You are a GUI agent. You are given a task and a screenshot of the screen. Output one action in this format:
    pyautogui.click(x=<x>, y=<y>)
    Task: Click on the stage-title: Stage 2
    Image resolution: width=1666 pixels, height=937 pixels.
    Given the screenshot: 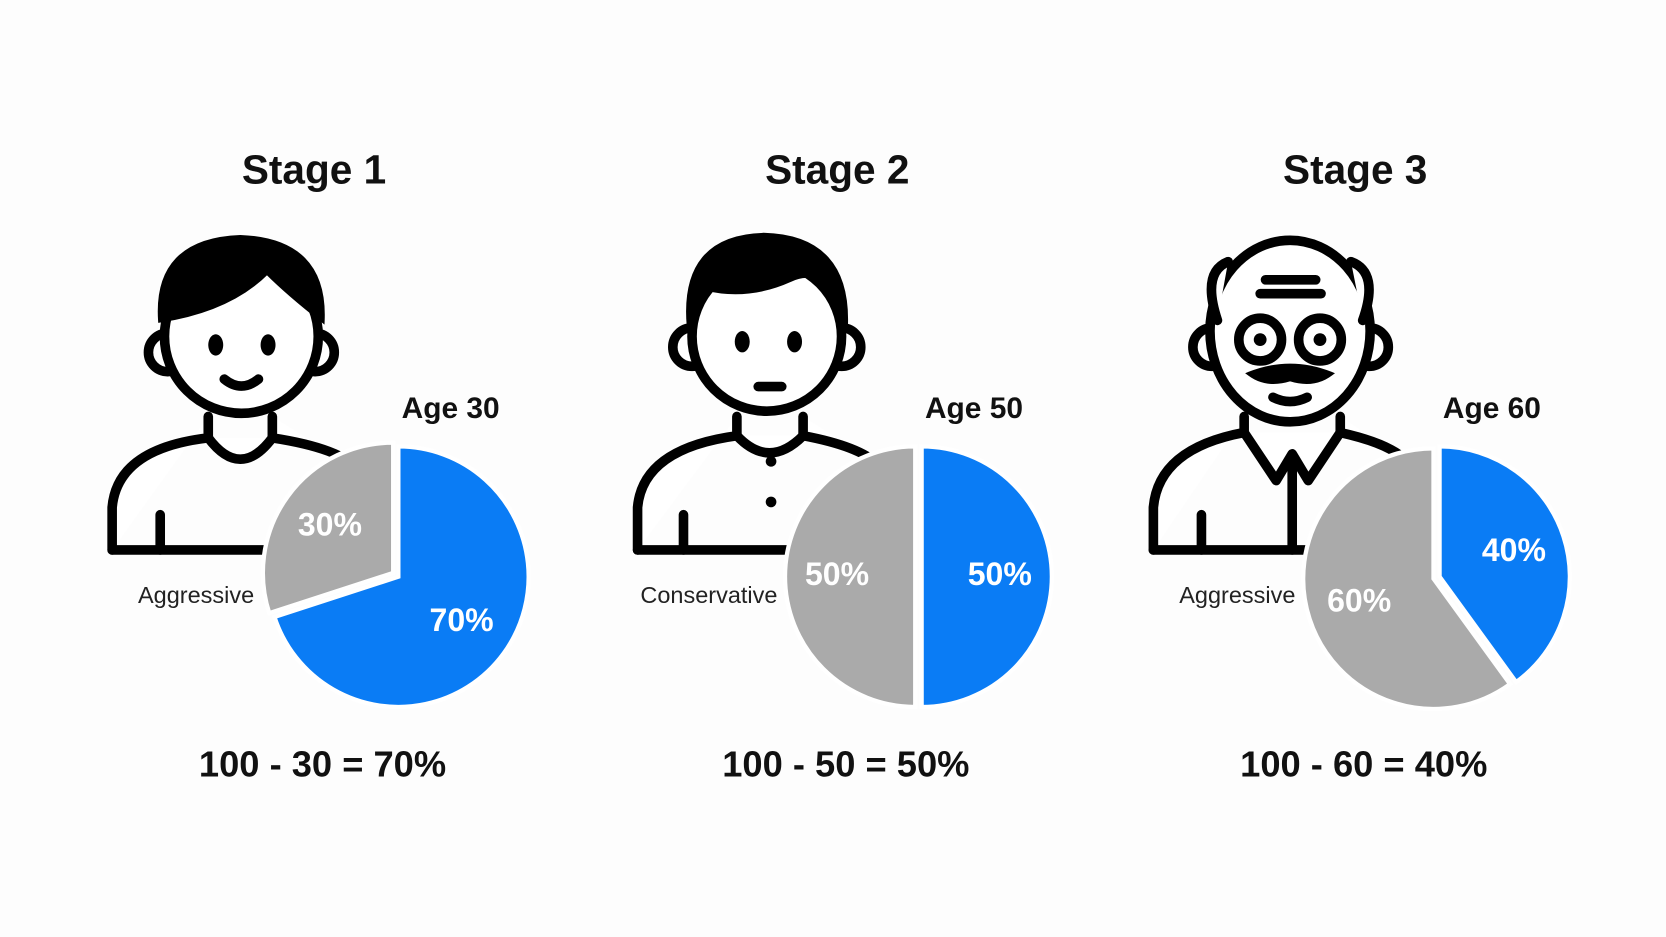 What is the action you would take?
    pyautogui.click(x=837, y=170)
    